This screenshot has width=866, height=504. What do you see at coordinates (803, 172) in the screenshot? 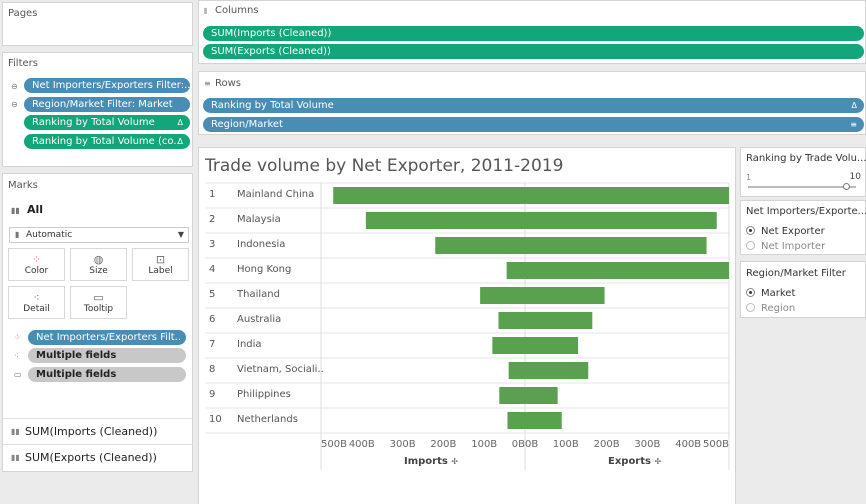
I see `ranking-slider-card: Ranking by Trade Volu... 1 10` at bounding box center [803, 172].